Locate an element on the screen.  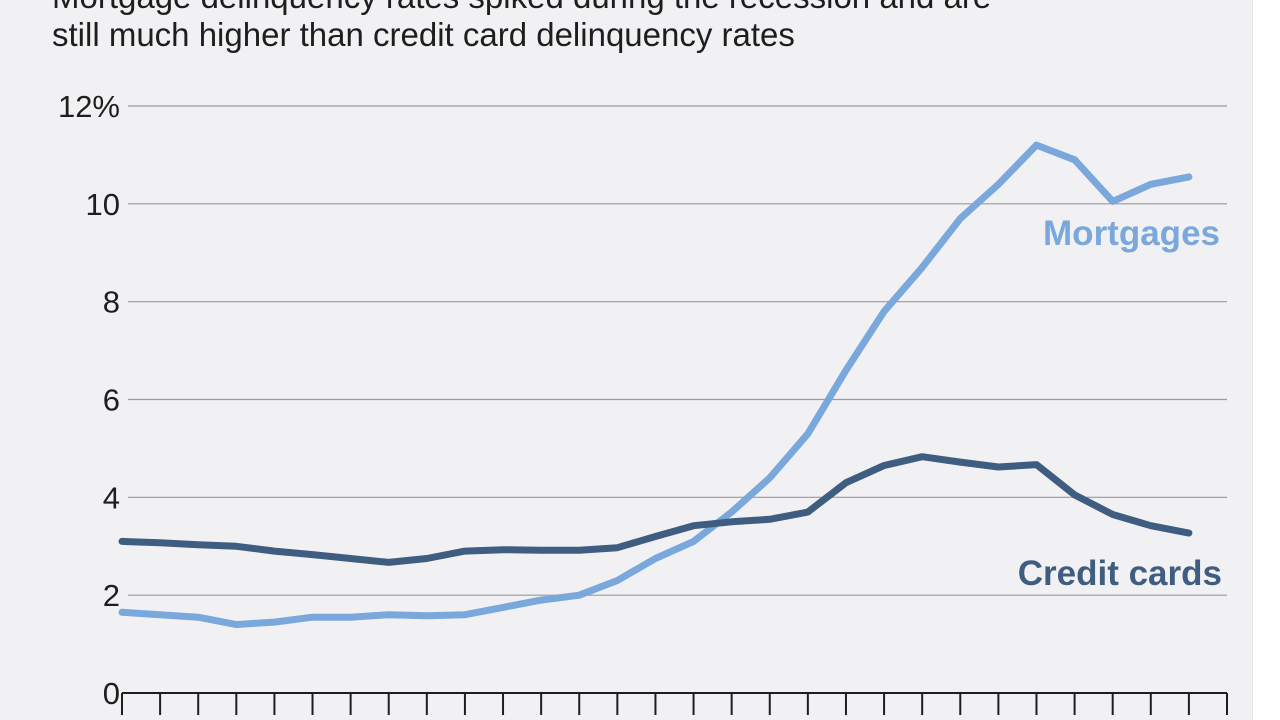
series-label-mortgages: Mortgages is located at coordinates (1131, 233).